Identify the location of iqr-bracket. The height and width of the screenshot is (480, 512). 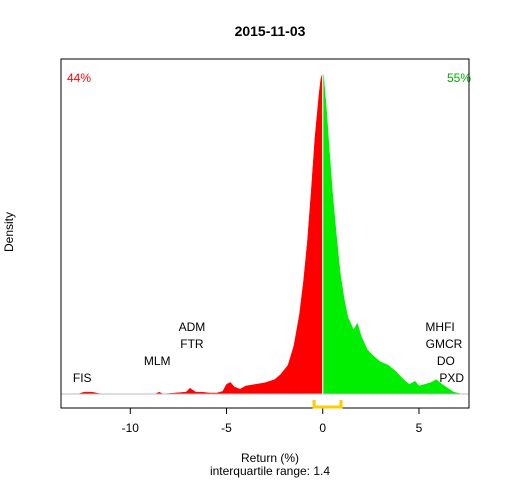
(327, 404).